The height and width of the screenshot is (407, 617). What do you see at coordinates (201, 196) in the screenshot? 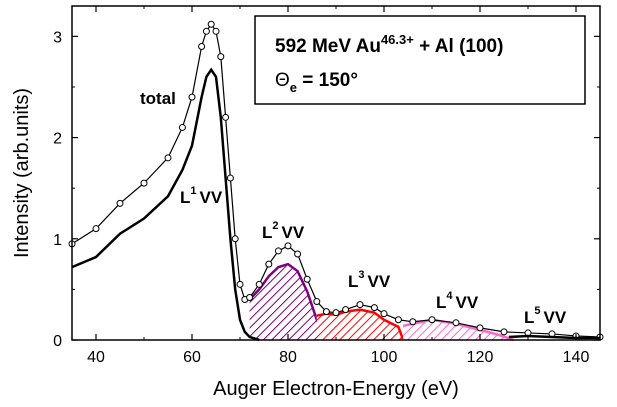
I see `annotation-l1vv: L1 VV` at bounding box center [201, 196].